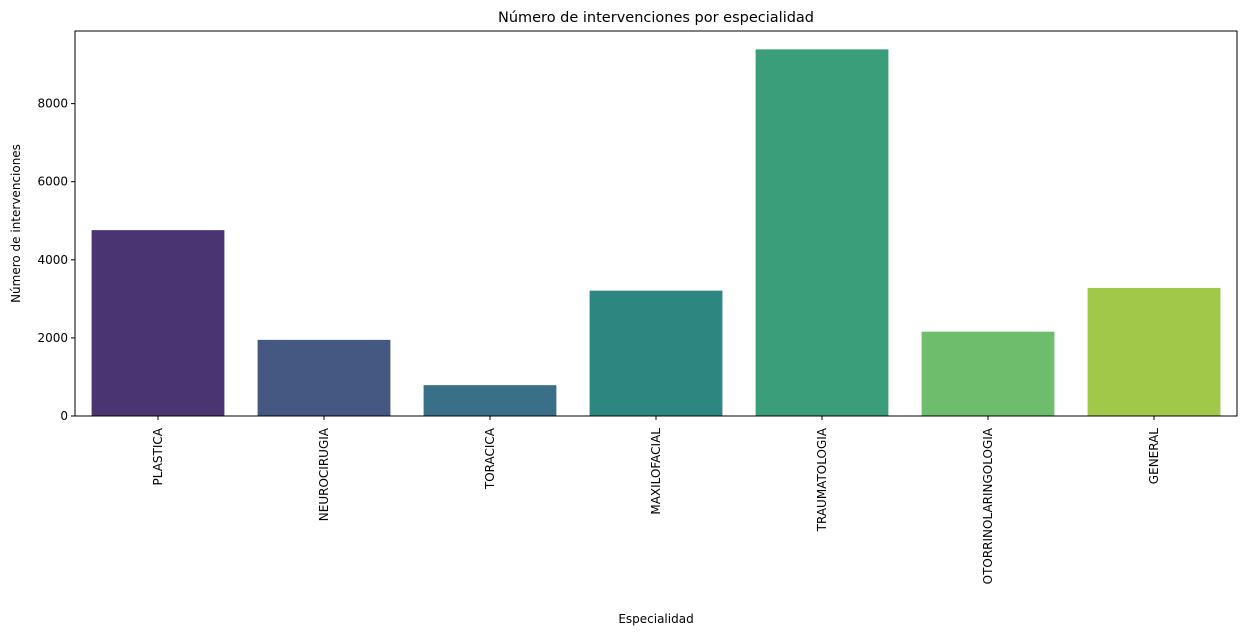 The width and height of the screenshot is (1247, 636). What do you see at coordinates (490, 458) in the screenshot?
I see `x-tick-label: TORACICA` at bounding box center [490, 458].